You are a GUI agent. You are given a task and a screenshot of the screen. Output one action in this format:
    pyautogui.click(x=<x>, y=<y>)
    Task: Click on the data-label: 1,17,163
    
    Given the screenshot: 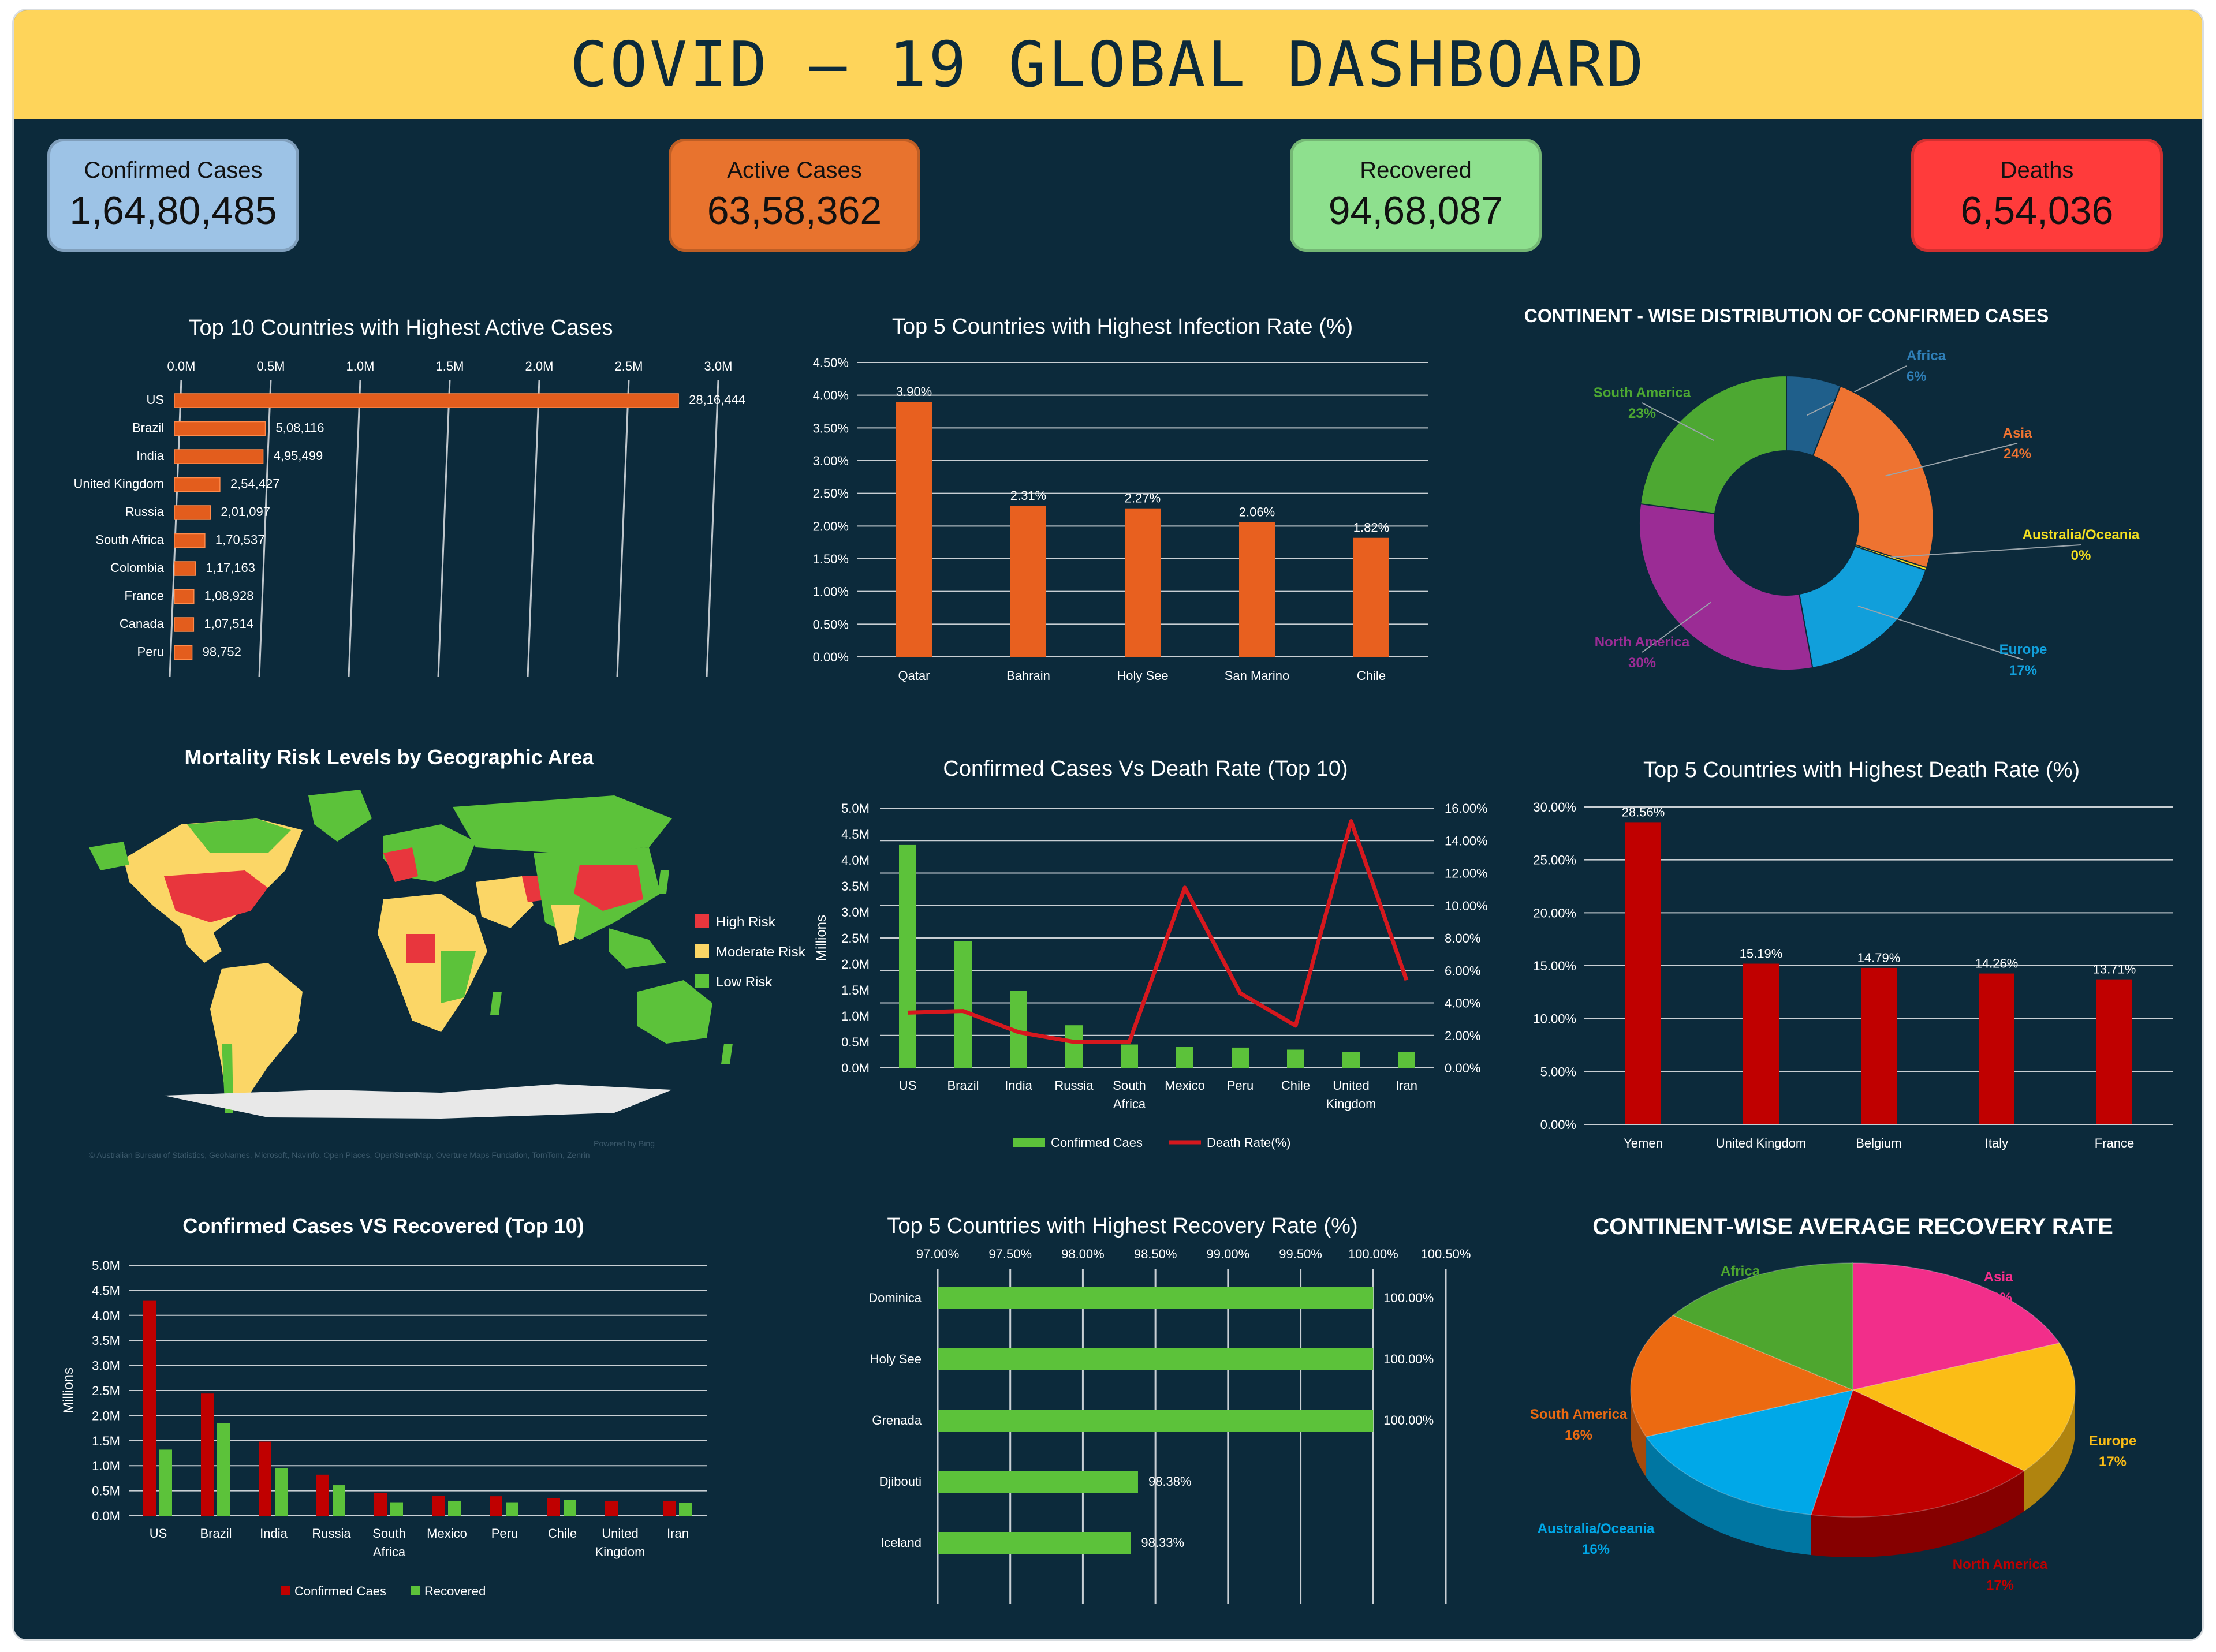 What is the action you would take?
    pyautogui.click(x=230, y=567)
    